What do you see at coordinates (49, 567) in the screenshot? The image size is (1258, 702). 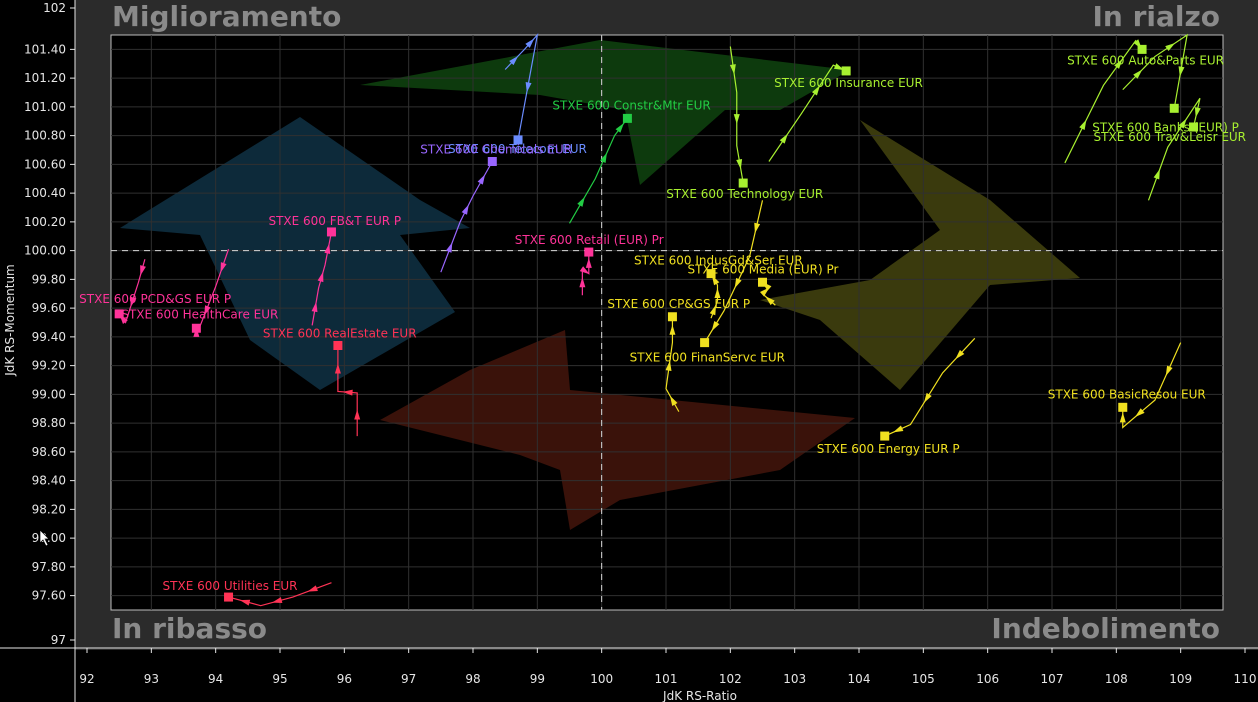 I see `y-tick-label: 97.80` at bounding box center [49, 567].